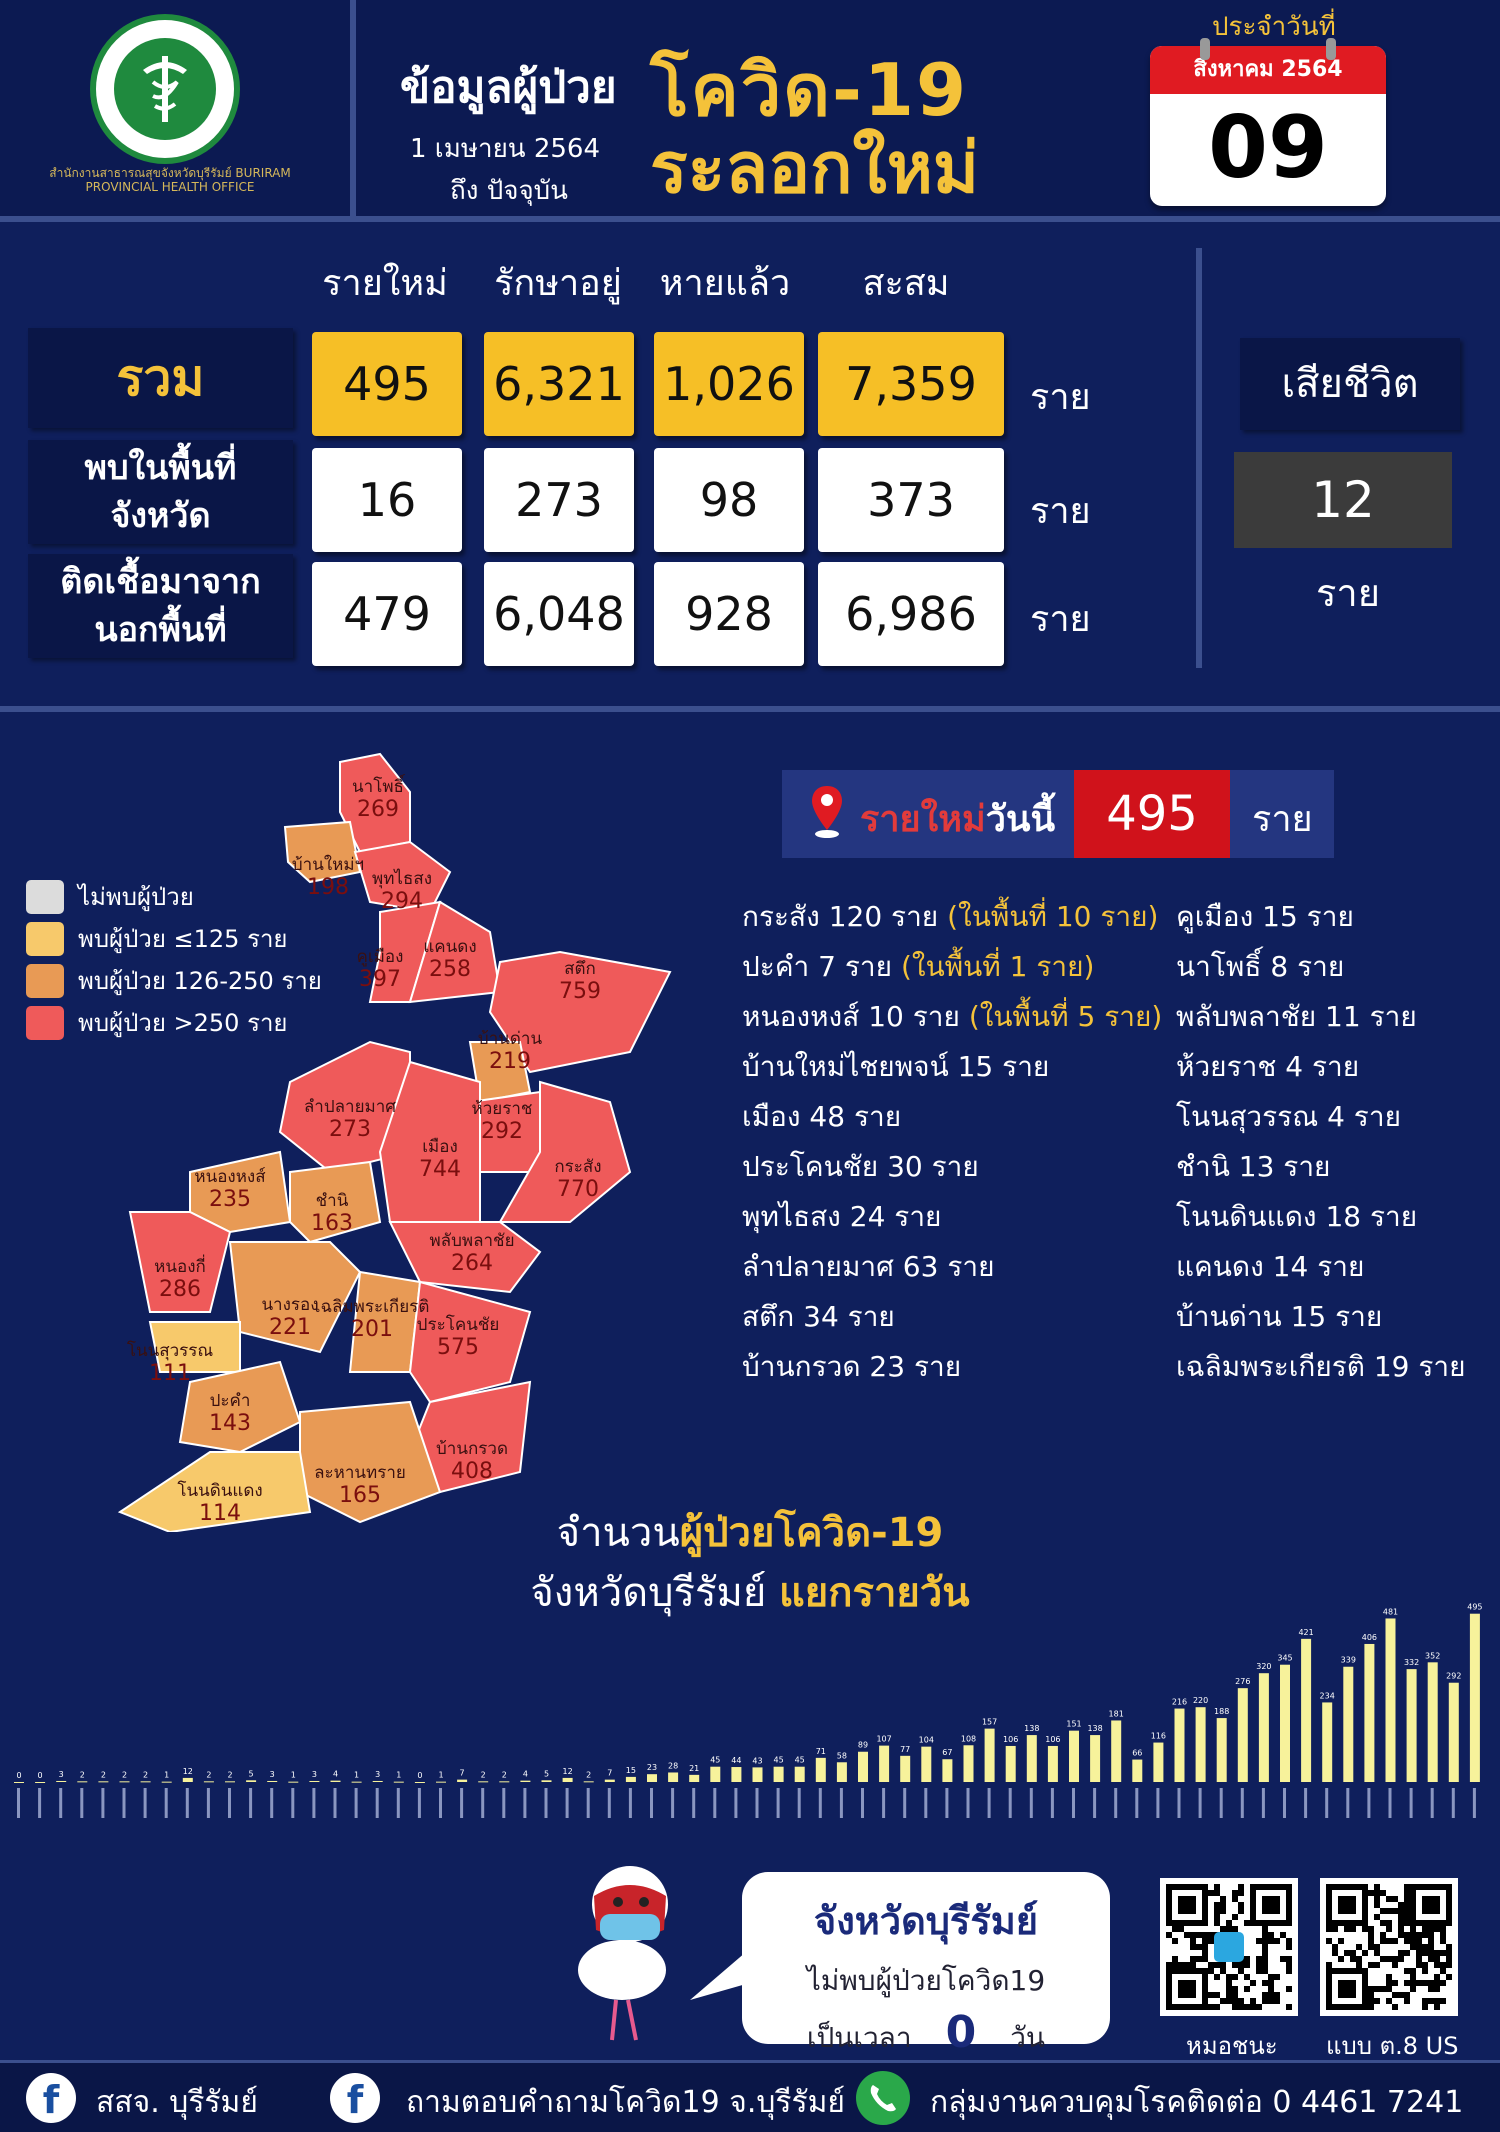 This screenshot has height=2132, width=1500. I want to click on district-text: บ้านกรวด 23 ราย, so click(852, 1366).